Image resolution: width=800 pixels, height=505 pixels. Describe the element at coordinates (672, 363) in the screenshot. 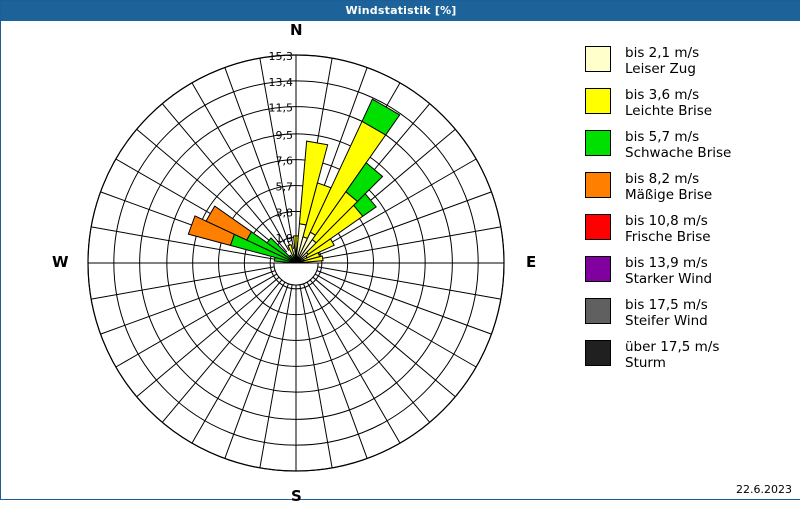

I see `legend-name-label: Sturm` at that location.